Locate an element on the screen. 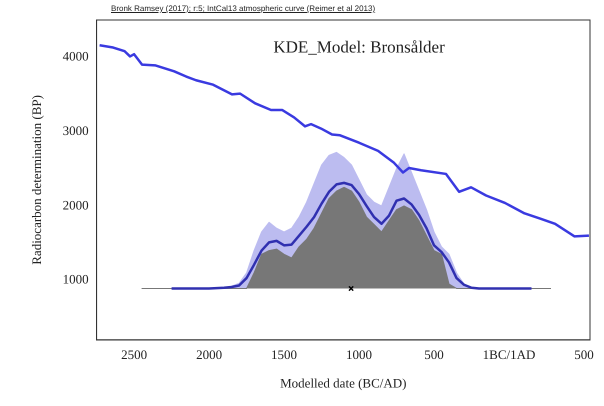 This screenshot has height=406, width=604. x-tick-label: 1BC/1AD is located at coordinates (509, 354).